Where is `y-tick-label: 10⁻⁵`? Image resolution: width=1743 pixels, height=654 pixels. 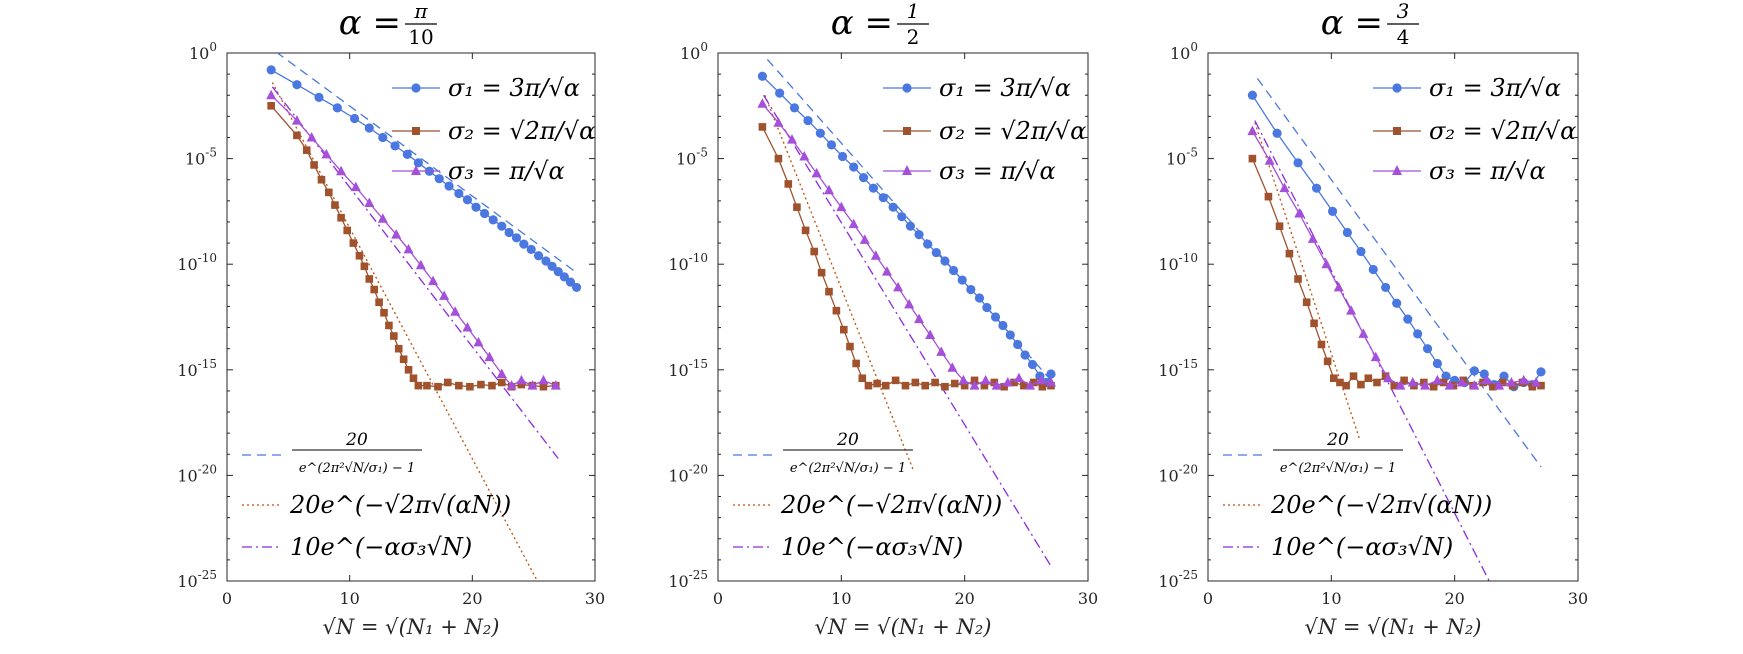 y-tick-label: 10⁻⁵ is located at coordinates (201, 157).